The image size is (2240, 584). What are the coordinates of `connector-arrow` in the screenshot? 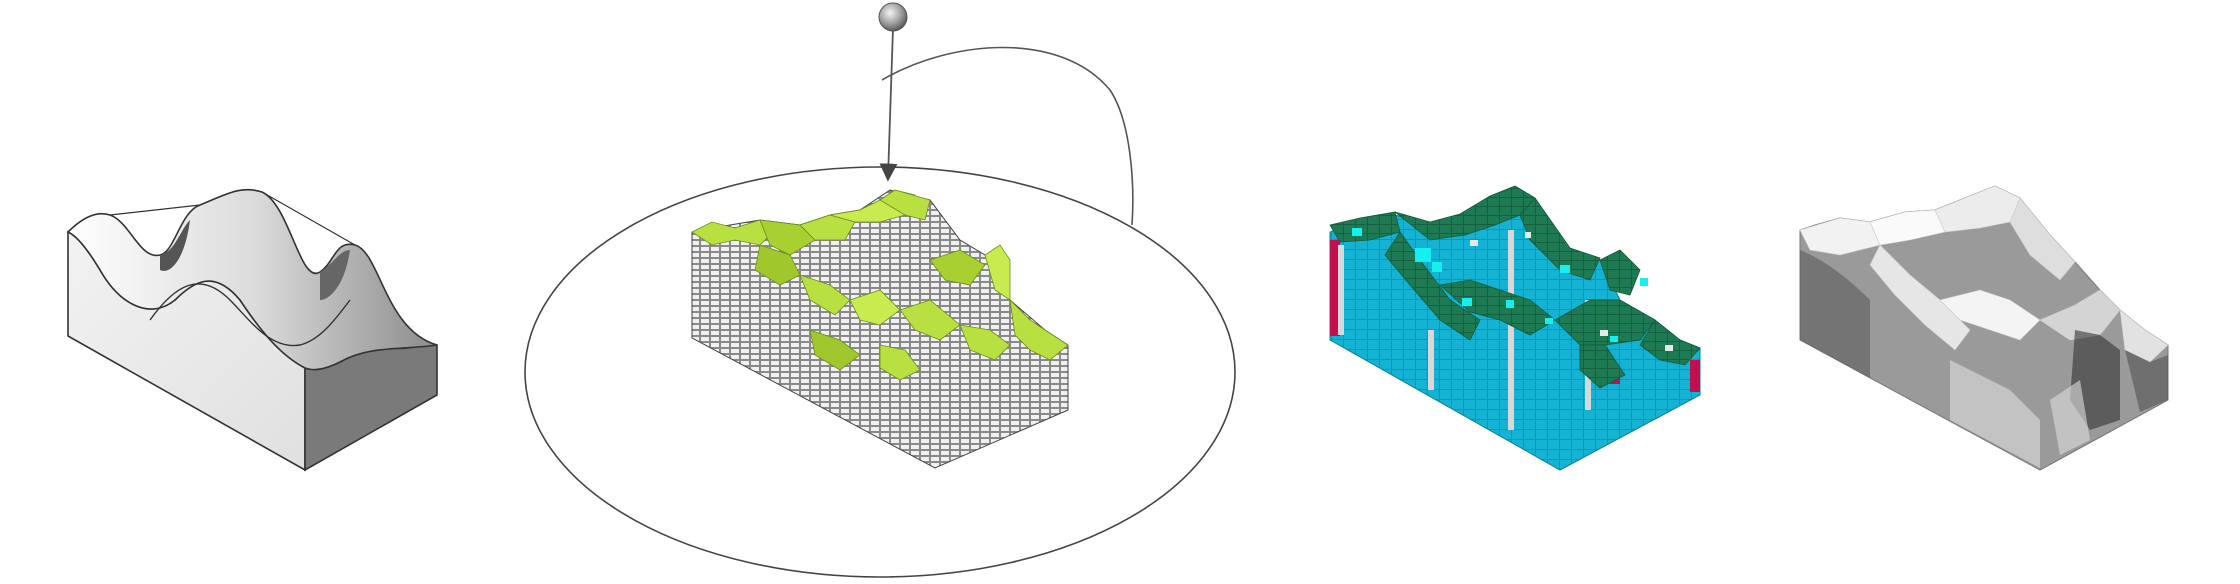 It's located at (888, 104).